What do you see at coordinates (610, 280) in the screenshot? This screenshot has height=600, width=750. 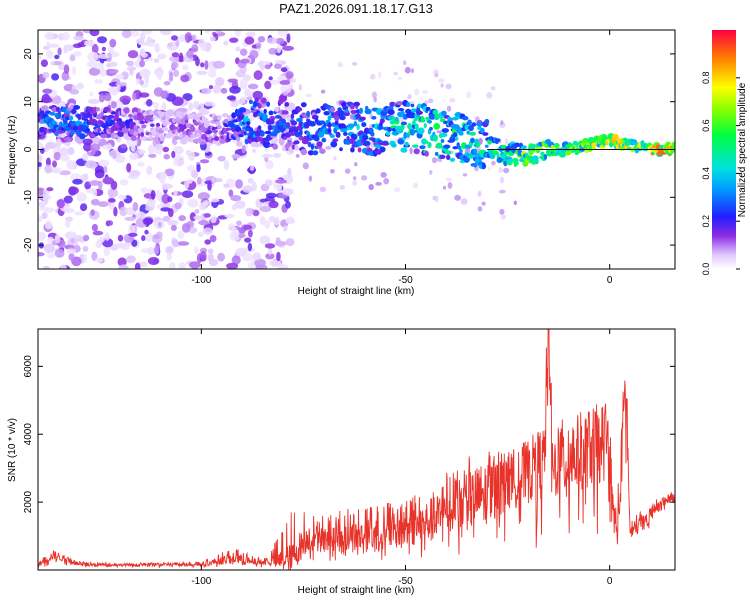 I see `top-x-tick-label: 0` at bounding box center [610, 280].